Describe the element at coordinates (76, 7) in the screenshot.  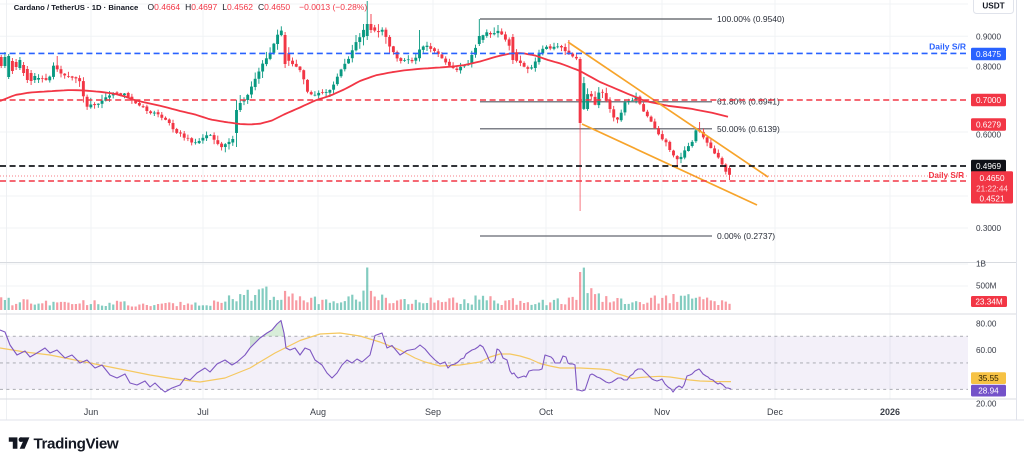
I see `svg-text:Cardano / TetherUS · 1D · Bina: Cardano / TetherUS · 1D · Binance` at that location.